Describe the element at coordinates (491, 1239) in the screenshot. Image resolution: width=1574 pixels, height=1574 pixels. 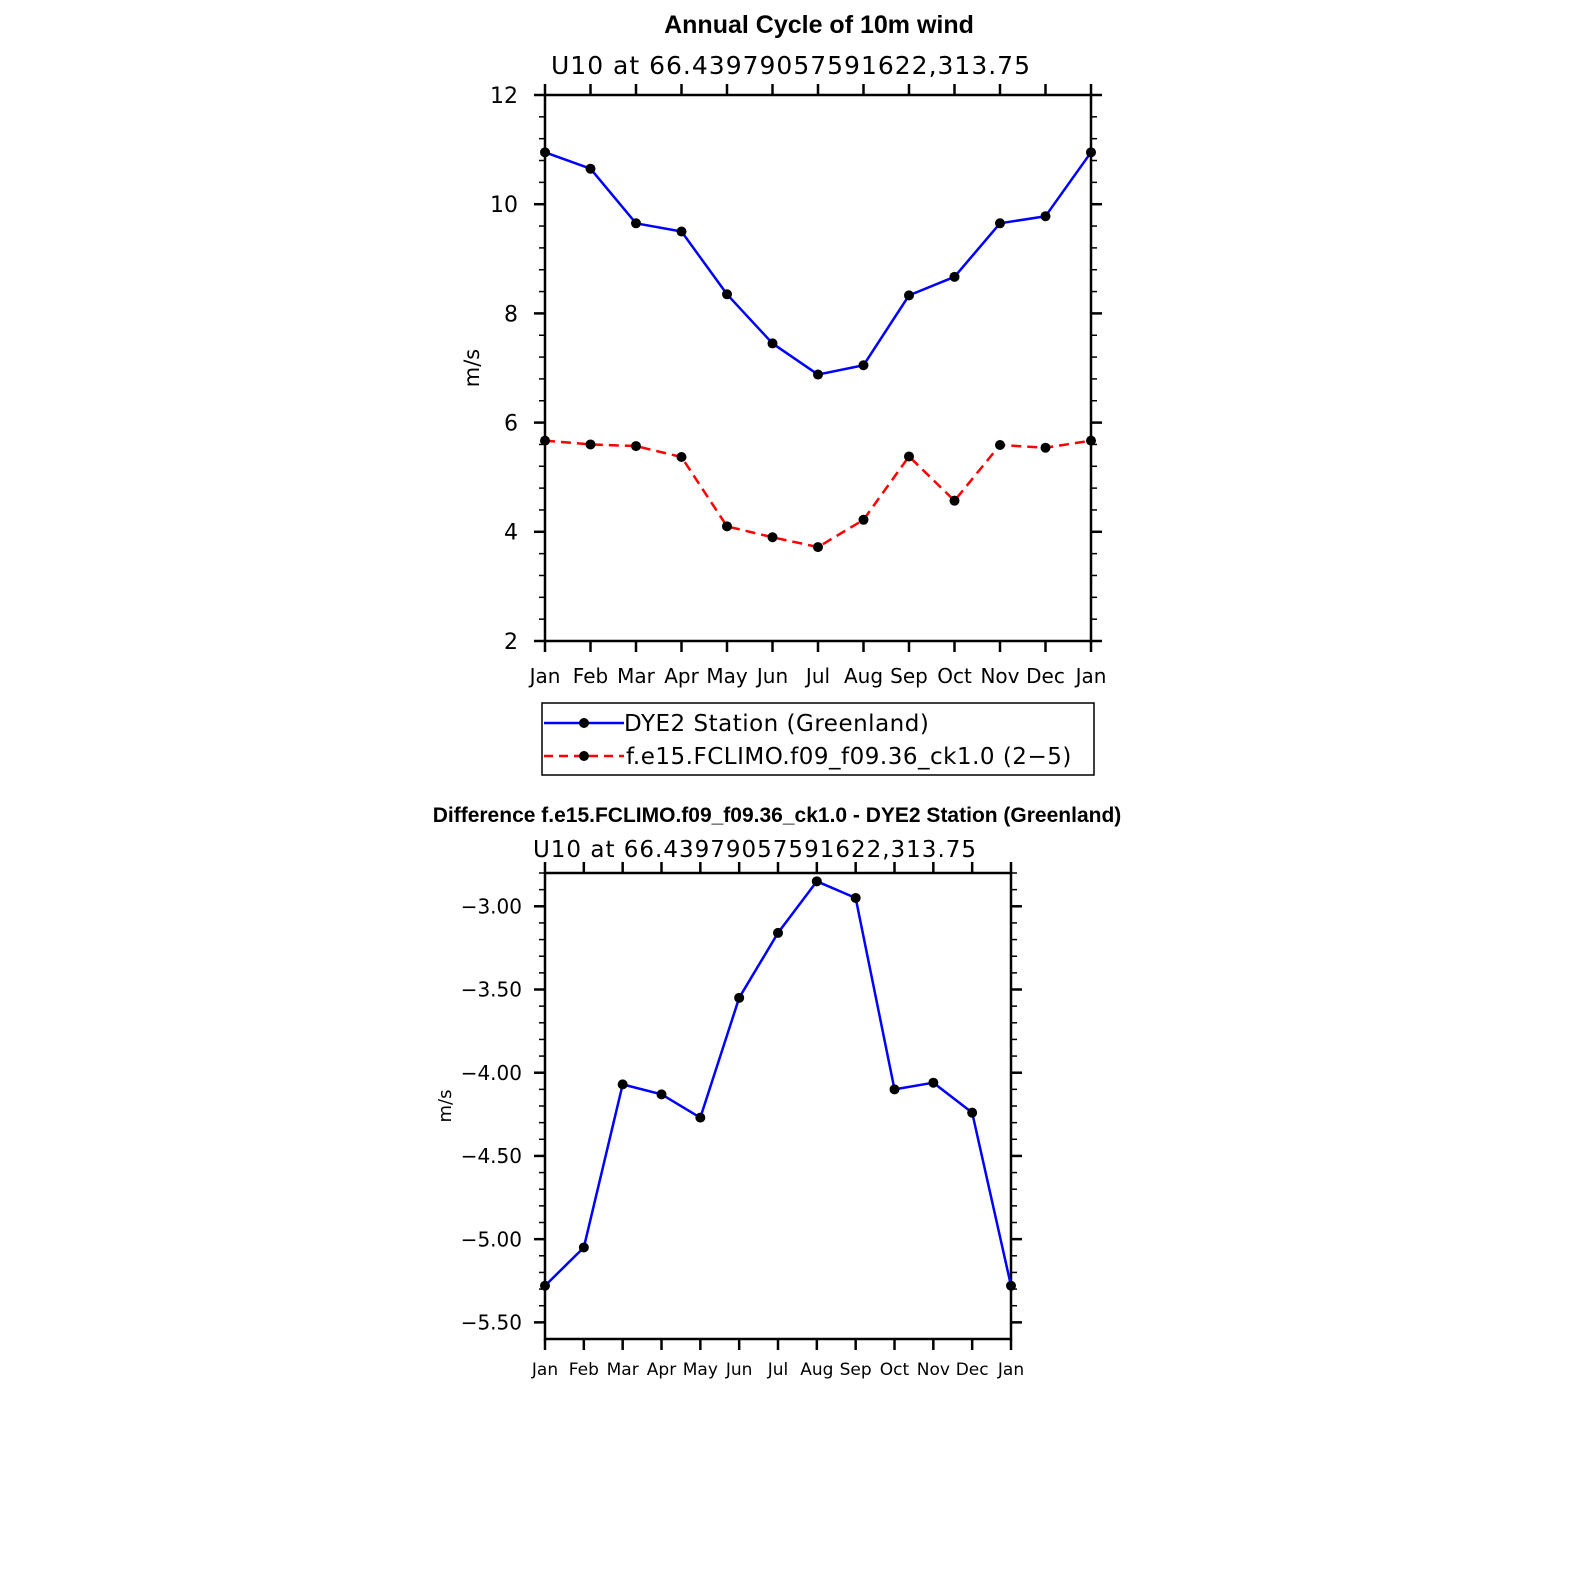
I see `chart2-ytick-label: −5.00` at that location.